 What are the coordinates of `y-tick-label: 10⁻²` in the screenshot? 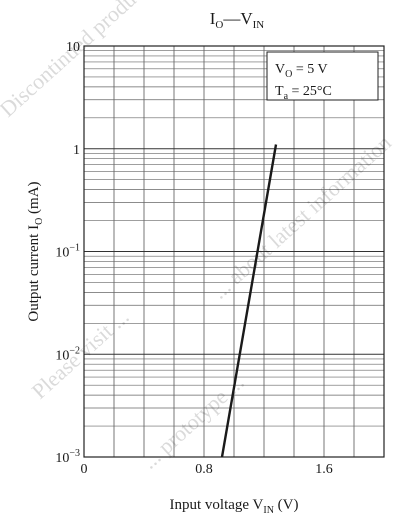 It's located at (67, 354).